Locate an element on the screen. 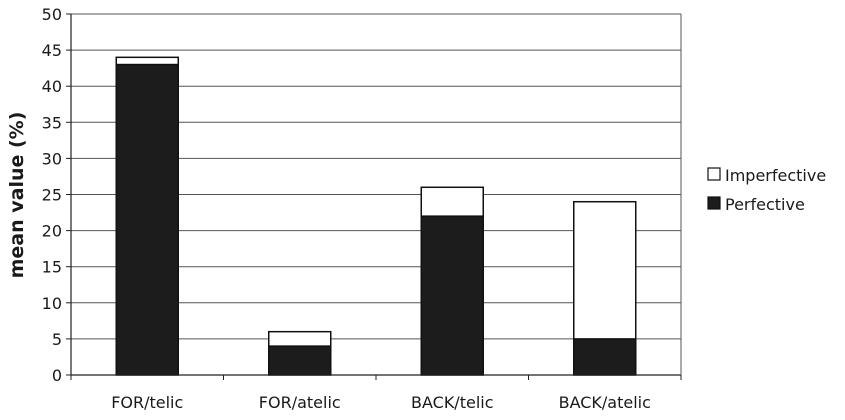 This screenshot has width=845, height=420. y-tick-label: 0 is located at coordinates (57, 375).